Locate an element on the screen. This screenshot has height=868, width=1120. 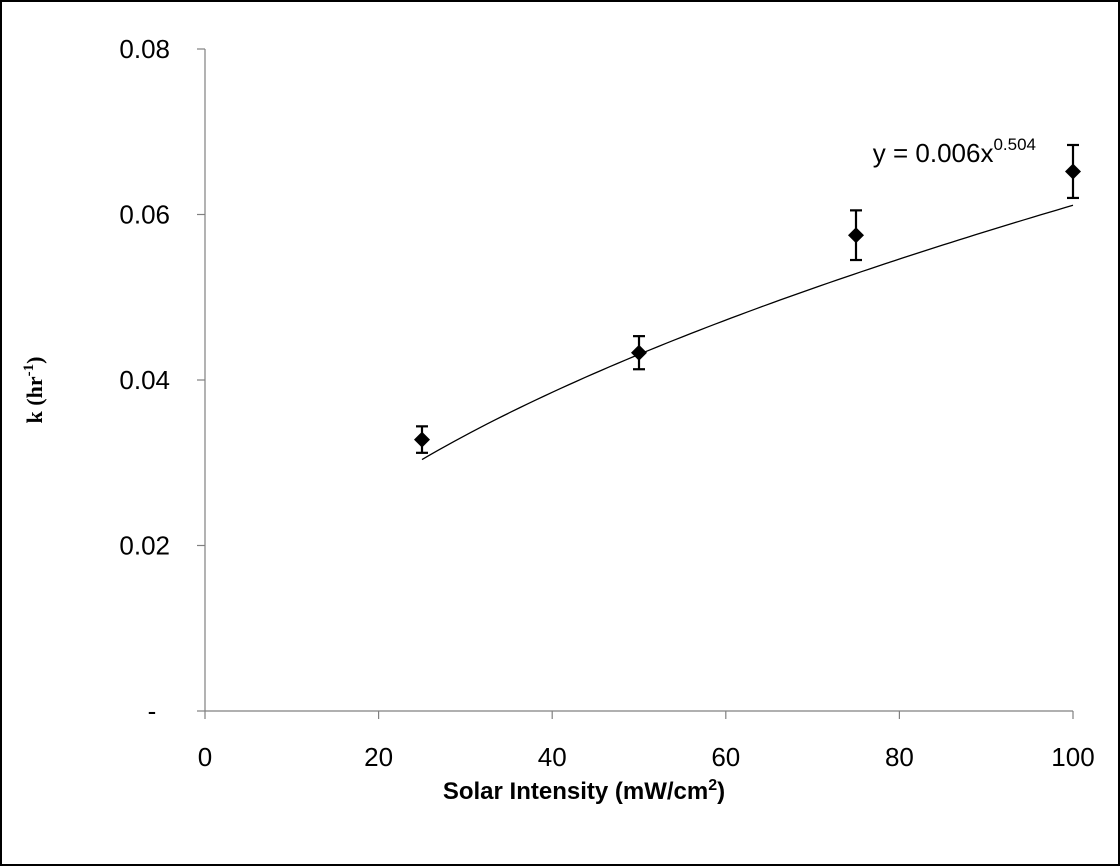
x-tick-label: 0 is located at coordinates (205, 757).